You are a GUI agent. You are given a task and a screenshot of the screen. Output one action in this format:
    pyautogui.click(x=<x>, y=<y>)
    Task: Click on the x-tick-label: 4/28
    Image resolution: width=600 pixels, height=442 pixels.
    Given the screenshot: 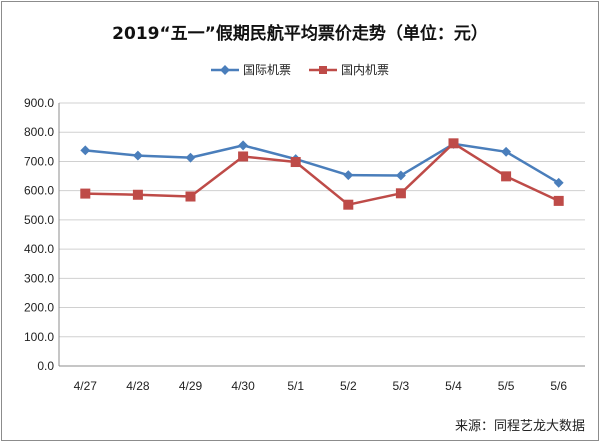 What is the action you would take?
    pyautogui.click(x=138, y=386)
    